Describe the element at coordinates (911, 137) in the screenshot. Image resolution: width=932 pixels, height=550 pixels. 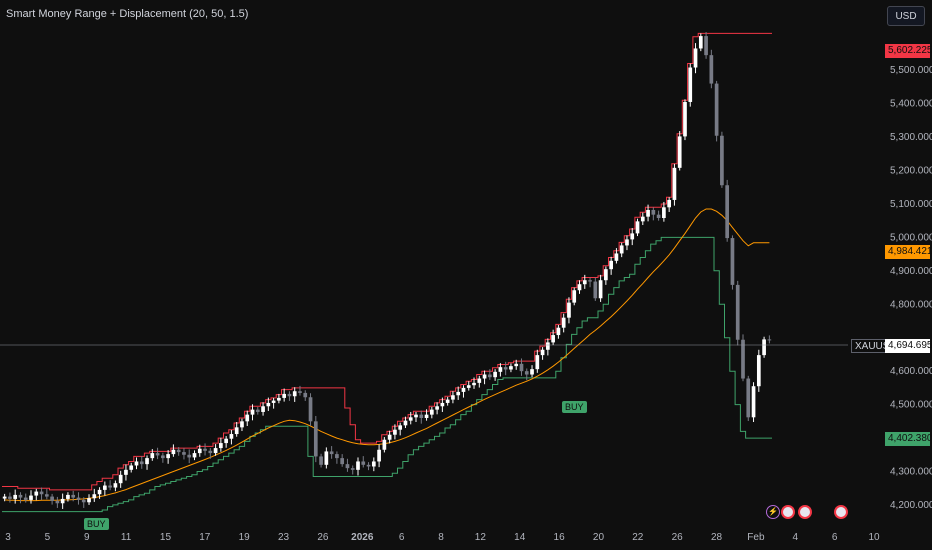
I see `price-tick-label: 5,300.000` at that location.